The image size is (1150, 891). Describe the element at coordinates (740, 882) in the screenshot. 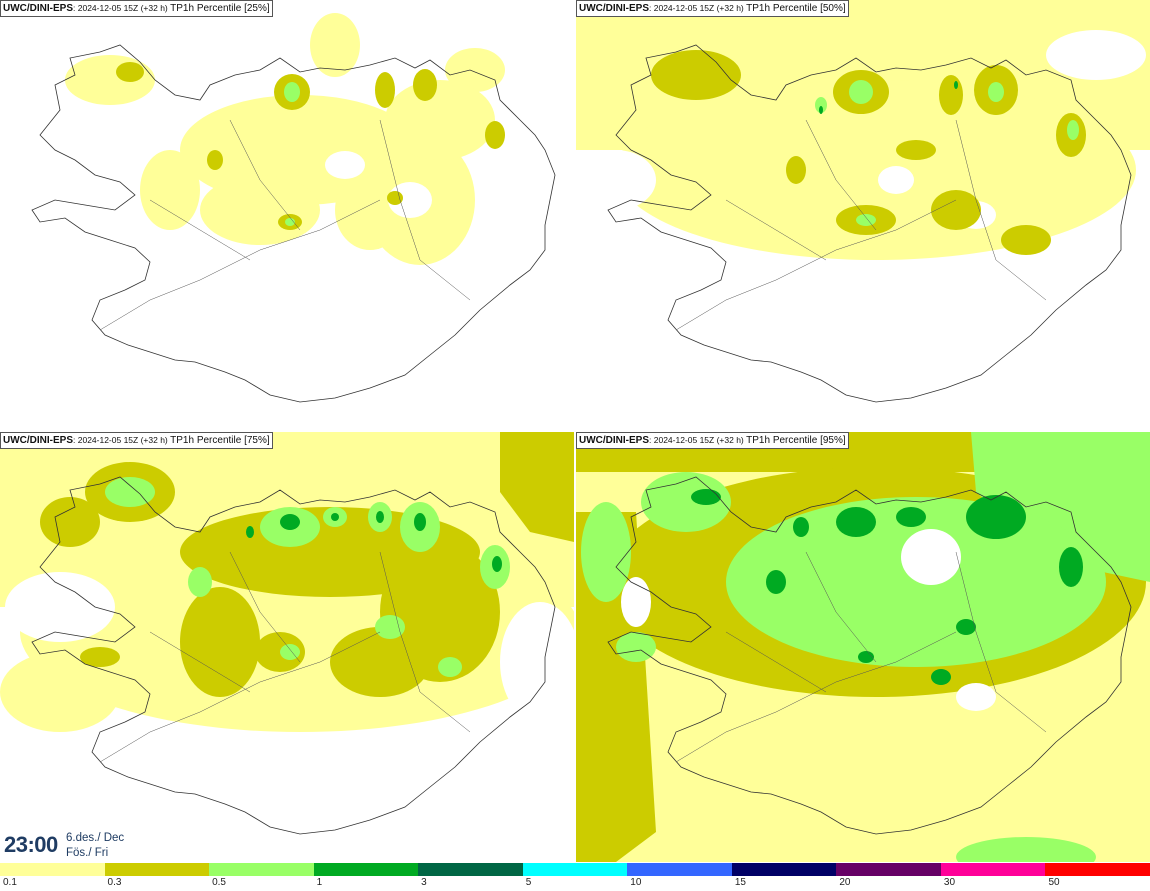

I see `legend-label: 15` at that location.